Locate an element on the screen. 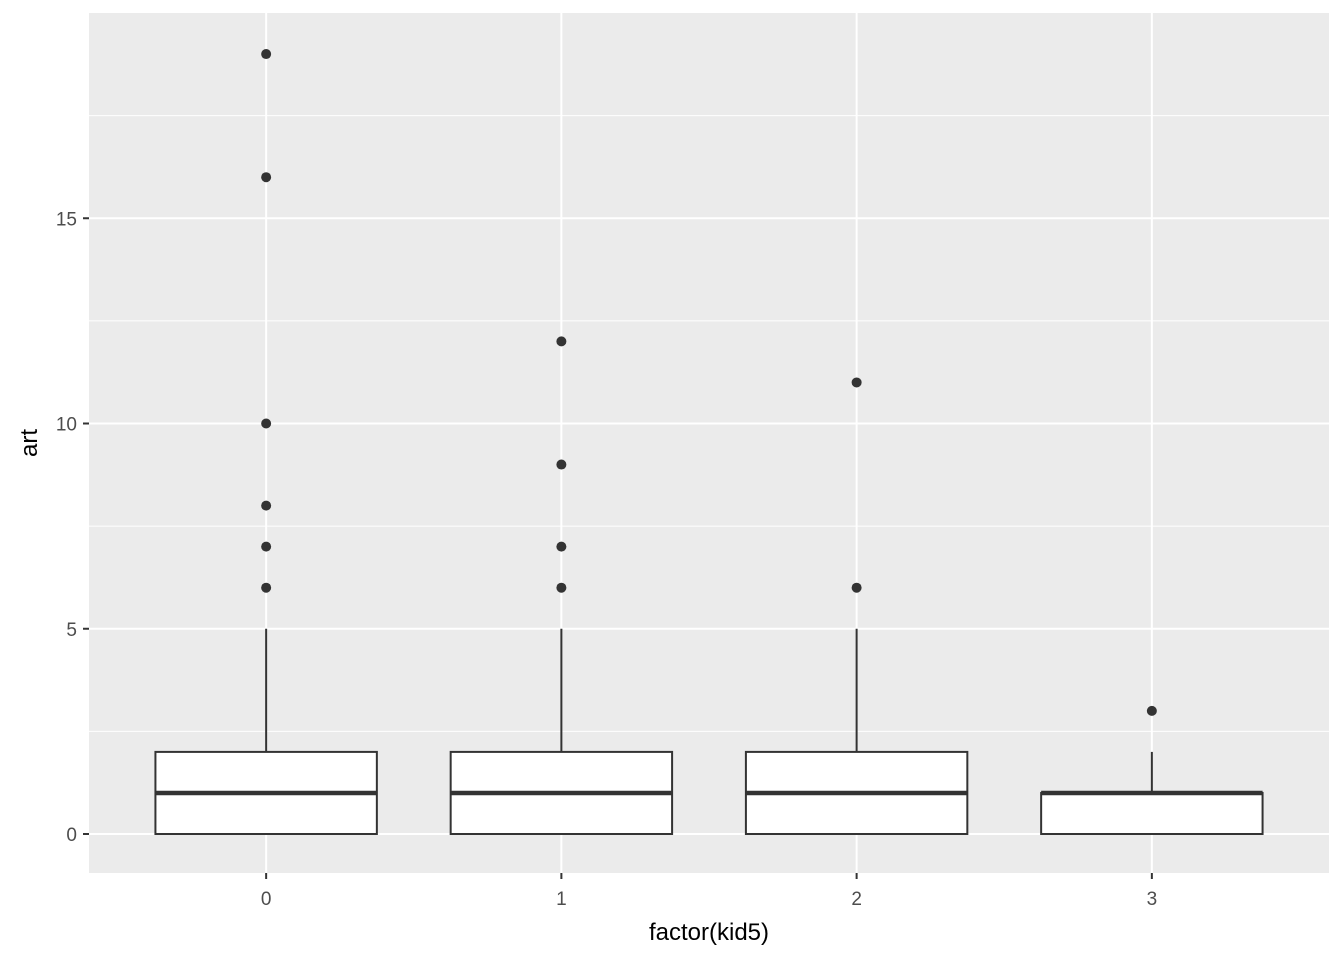 The width and height of the screenshot is (1344, 960). x-tick-label: 0 is located at coordinates (266, 899).